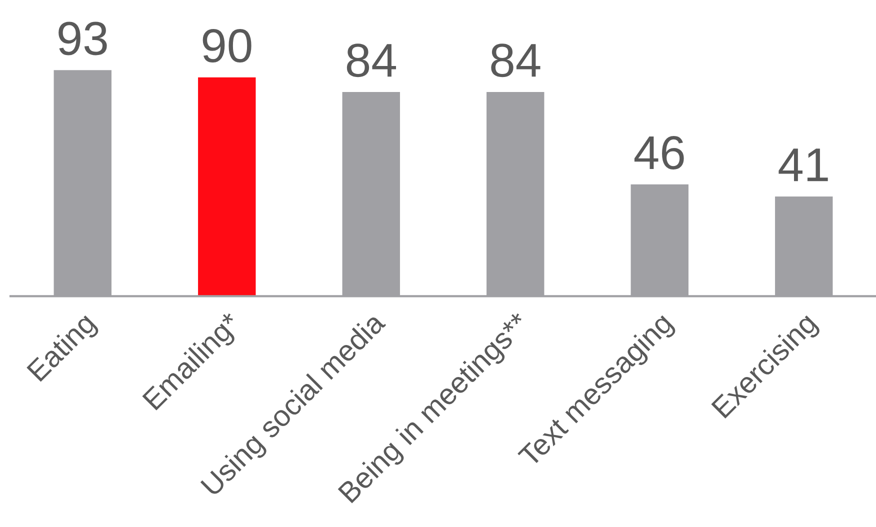 The image size is (876, 527). I want to click on data-label: 46, so click(659, 153).